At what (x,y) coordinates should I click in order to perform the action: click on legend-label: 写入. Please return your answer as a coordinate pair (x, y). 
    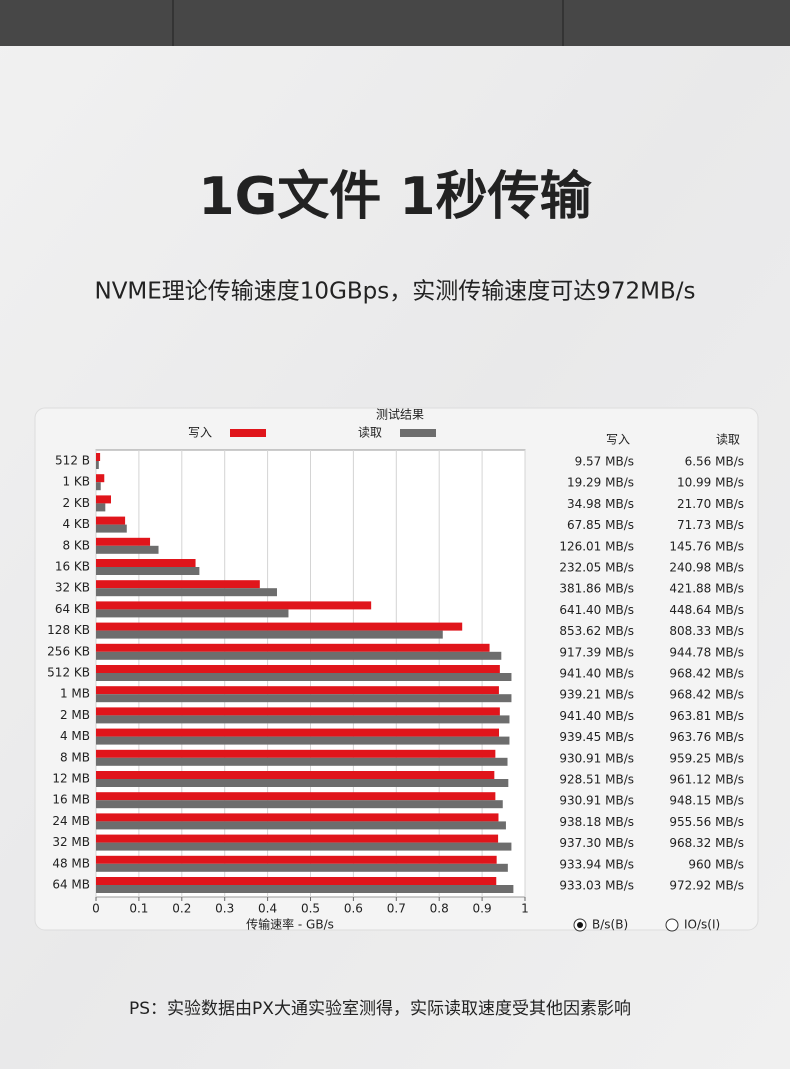
    Looking at the image, I should click on (200, 433).